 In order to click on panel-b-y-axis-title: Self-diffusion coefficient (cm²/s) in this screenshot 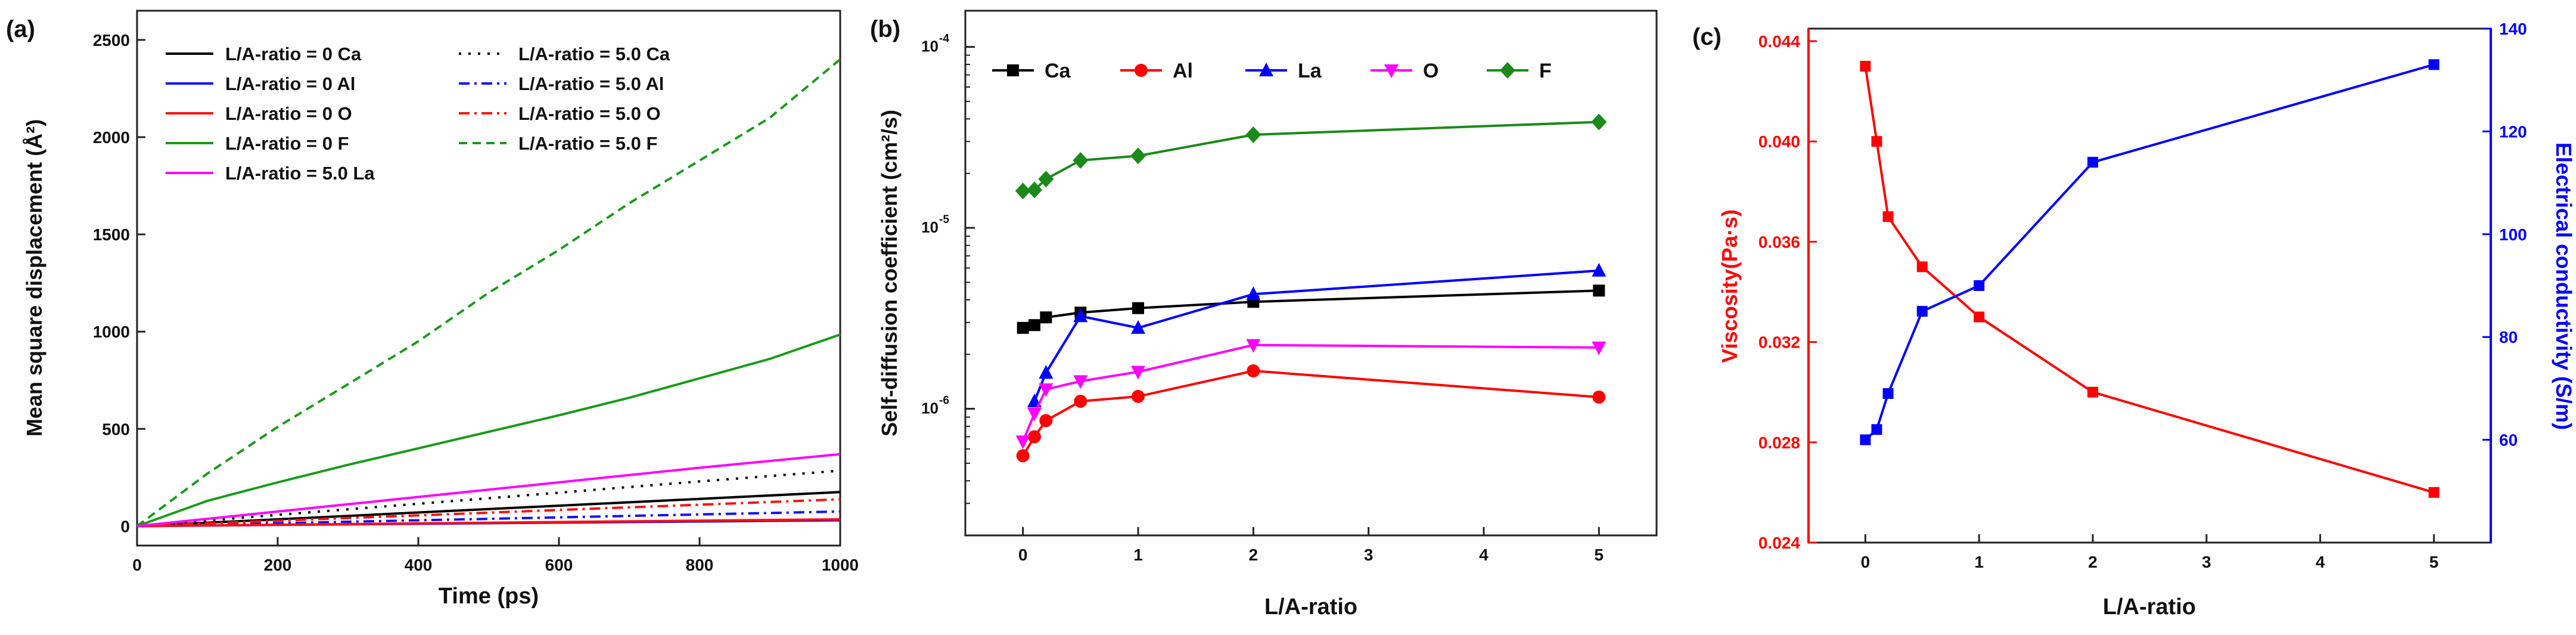, I will do `click(890, 273)`.